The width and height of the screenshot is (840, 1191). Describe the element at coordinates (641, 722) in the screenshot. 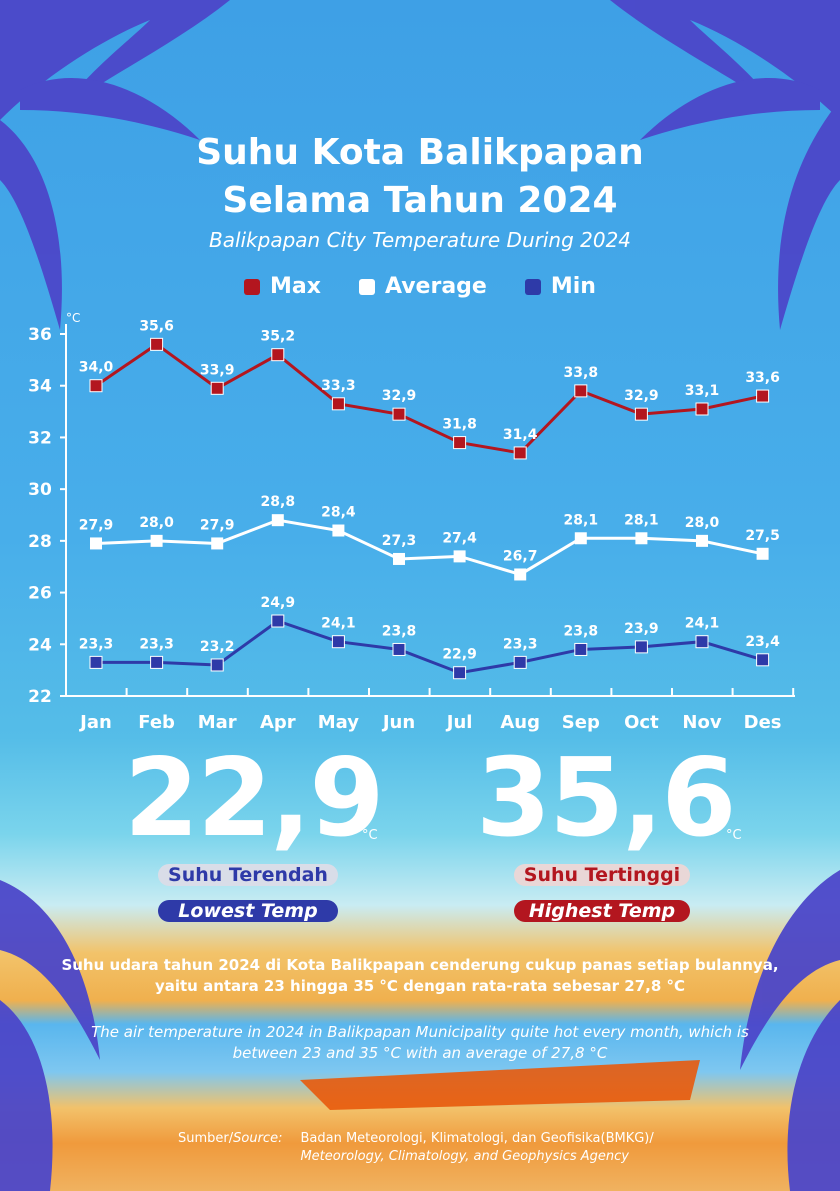

I see `x-tick-label: Oct` at that location.